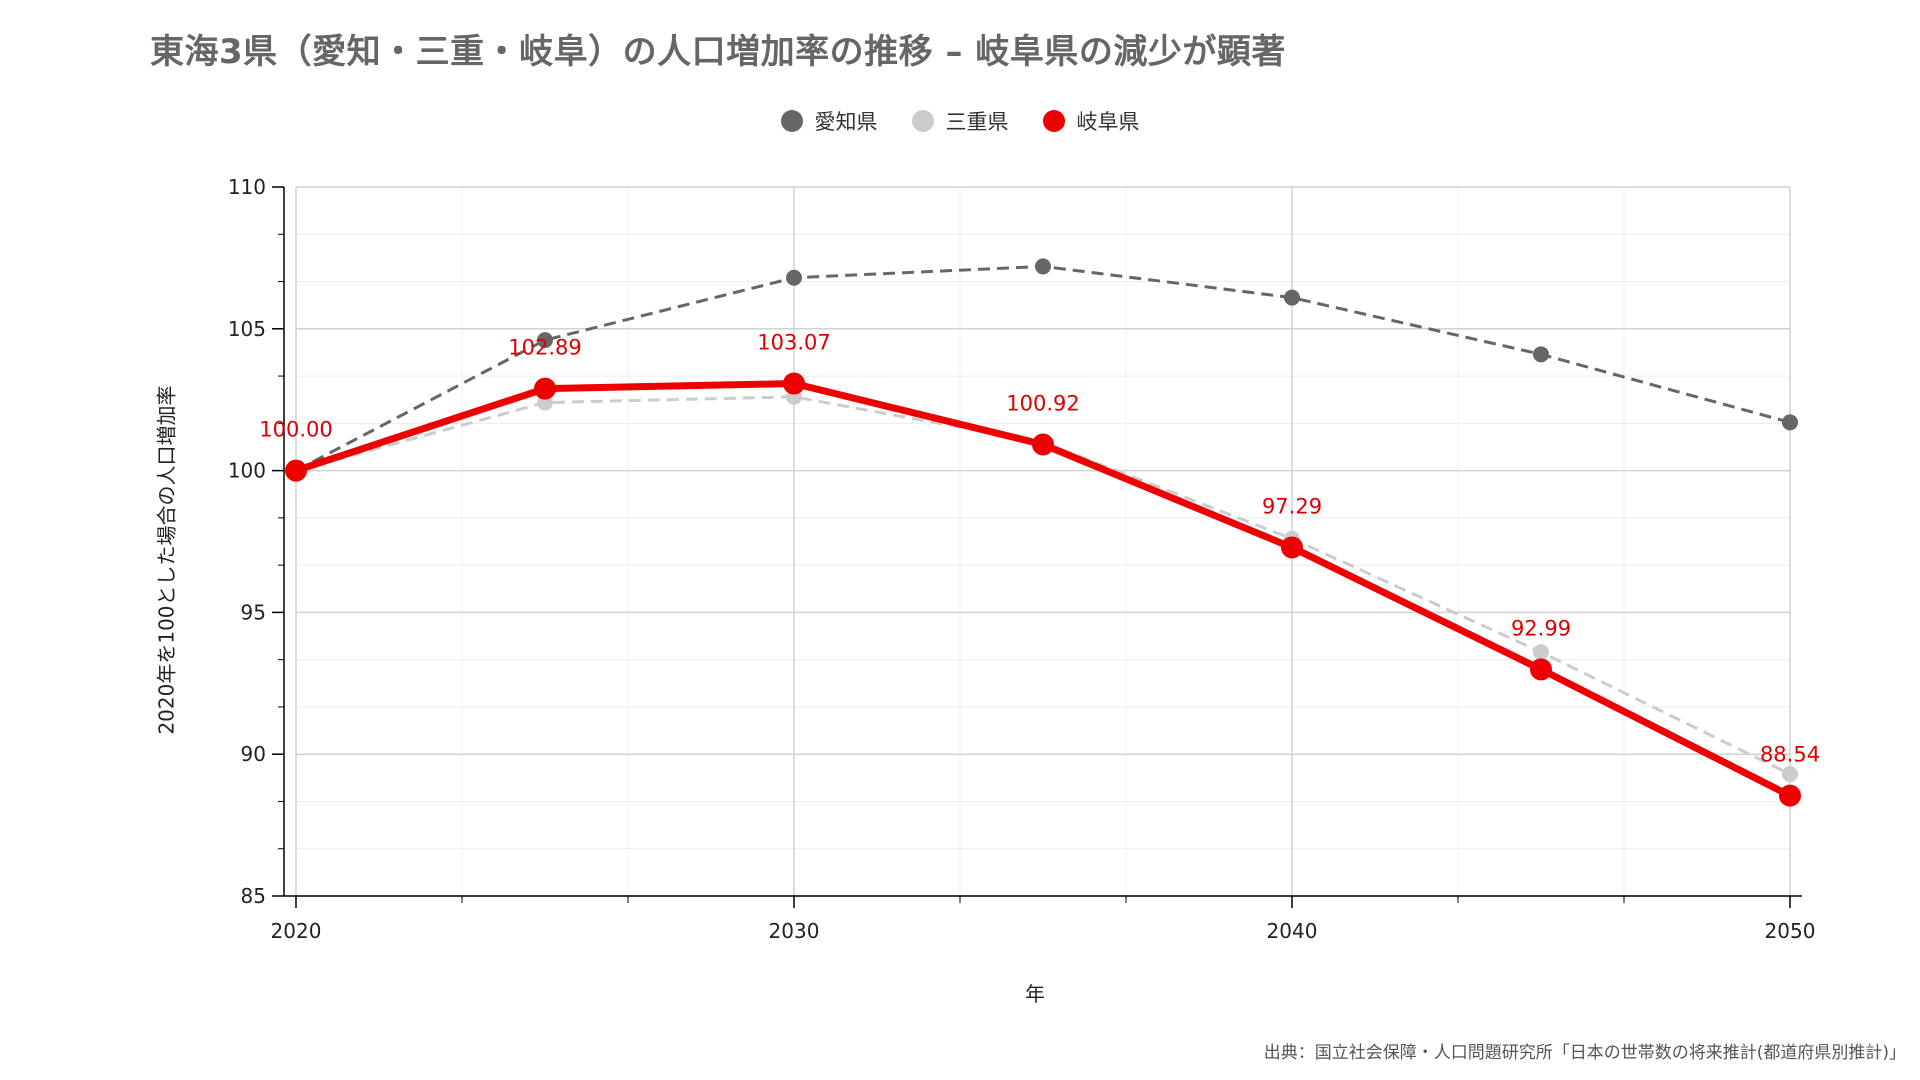 Image resolution: width=1920 pixels, height=1080 pixels. I want to click on x-tick-label: 2020, so click(296, 931).